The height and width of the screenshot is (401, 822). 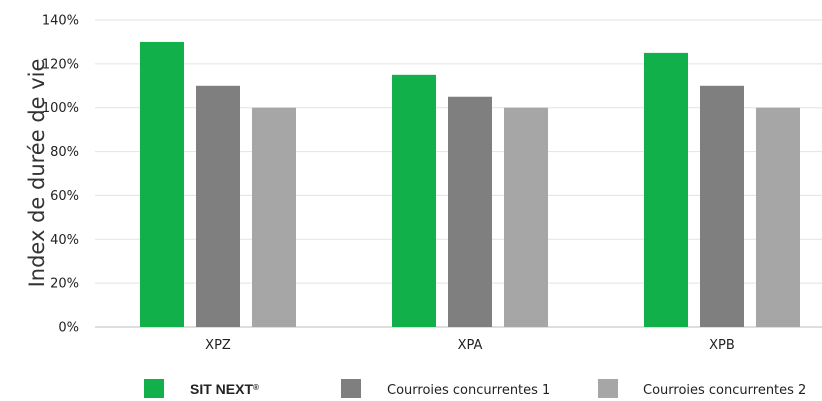 What do you see at coordinates (60, 21) in the screenshot?
I see `y-tick-label: 140%` at bounding box center [60, 21].